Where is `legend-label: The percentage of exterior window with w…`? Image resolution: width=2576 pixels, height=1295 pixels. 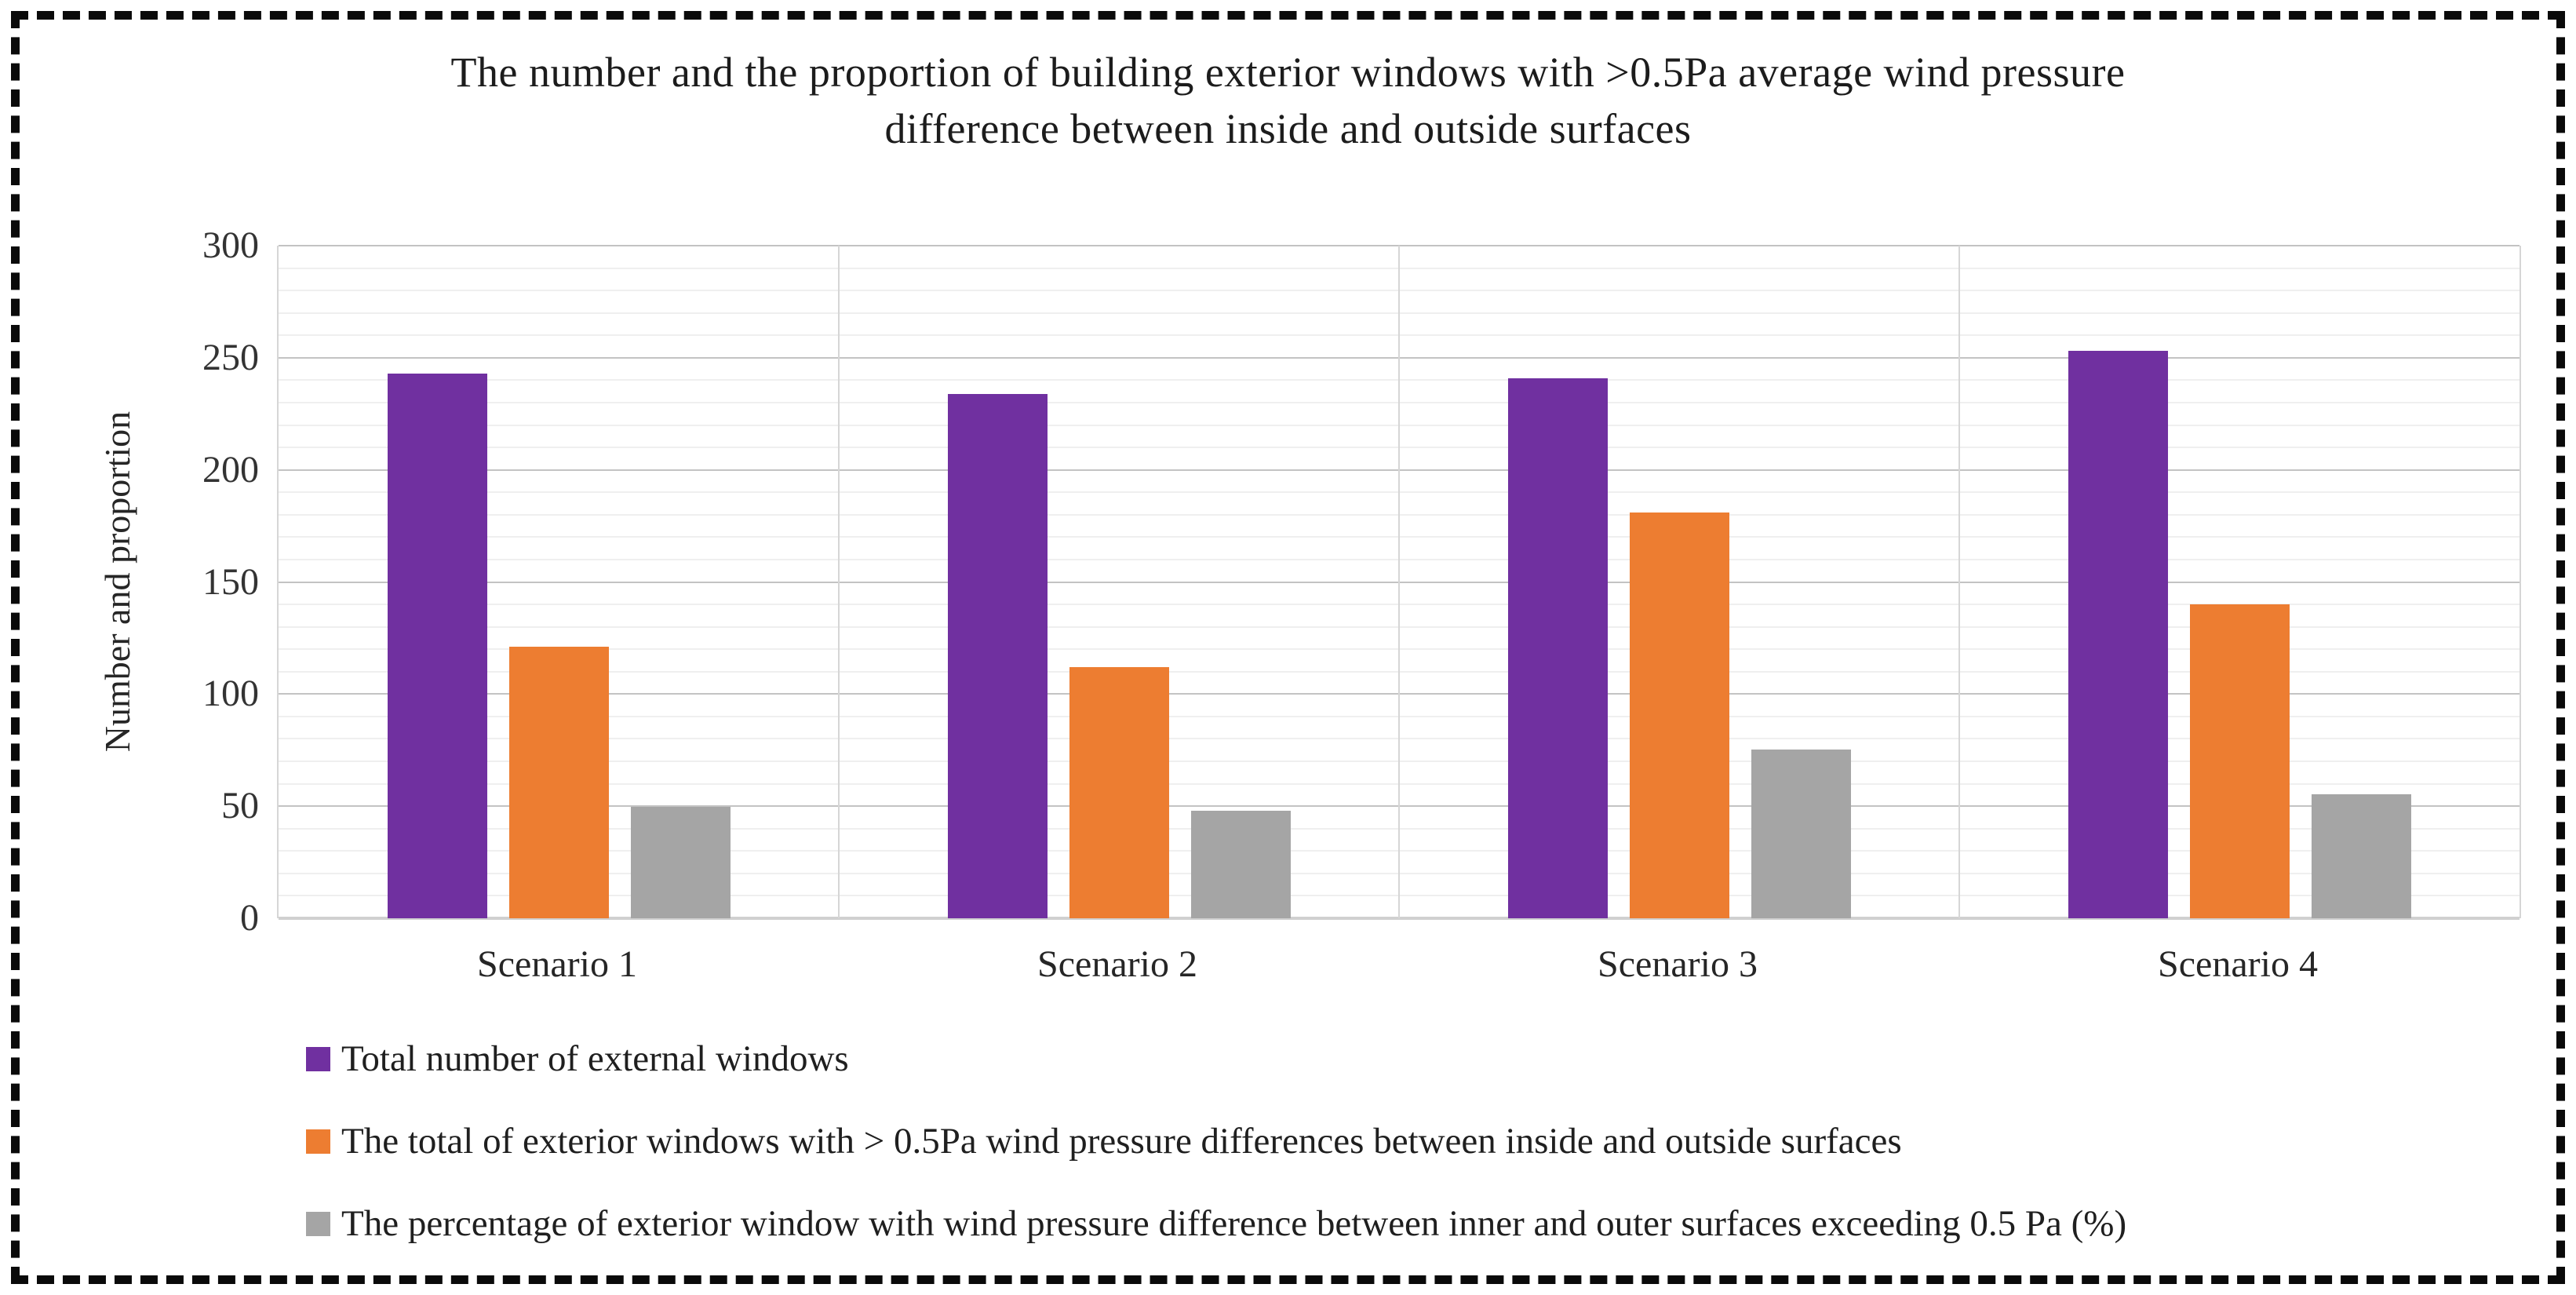
legend-label: The percentage of exterior window with w… is located at coordinates (1234, 1223).